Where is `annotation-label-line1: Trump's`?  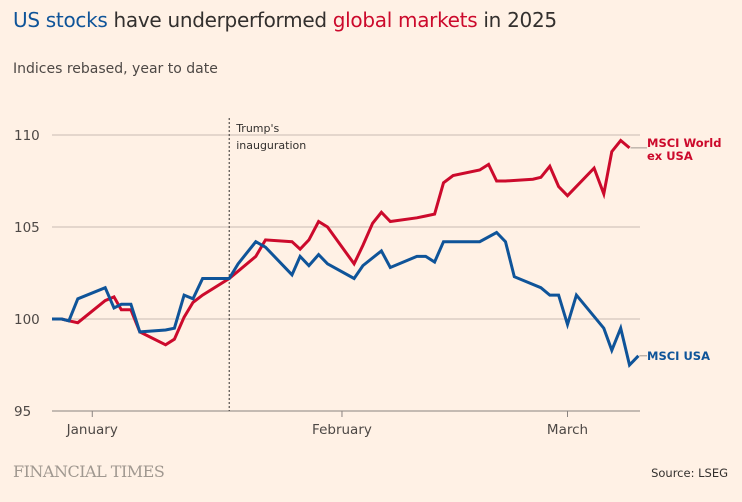 annotation-label-line1: Trump's is located at coordinates (257, 128).